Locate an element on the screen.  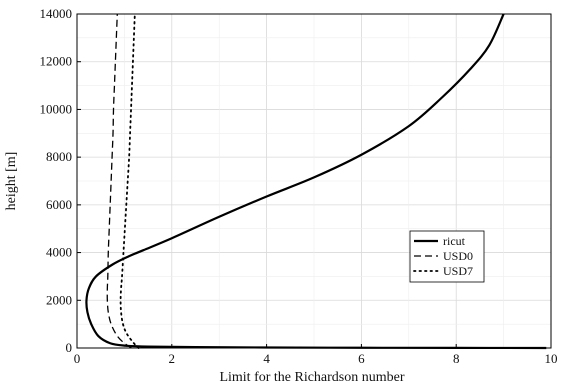
x-tick-label: 2 is located at coordinates (172, 358).